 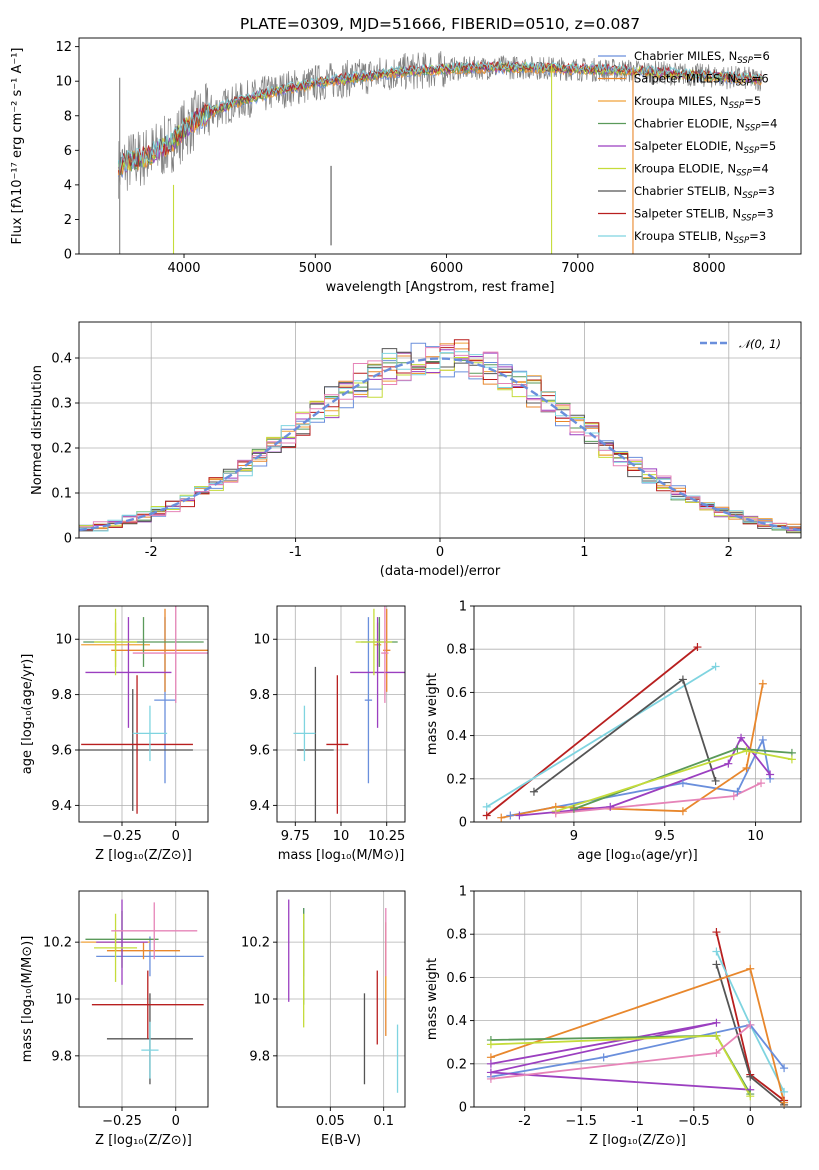 I want to click on y-tick-label: 4, so click(x=68, y=185).